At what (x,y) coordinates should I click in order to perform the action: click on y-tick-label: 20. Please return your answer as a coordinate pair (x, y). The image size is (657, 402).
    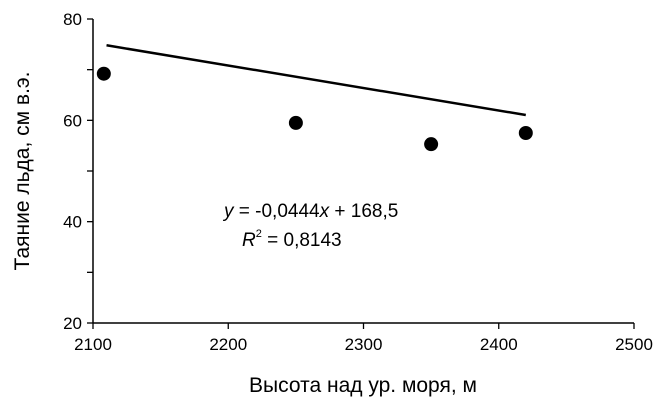
    Looking at the image, I should click on (72, 323).